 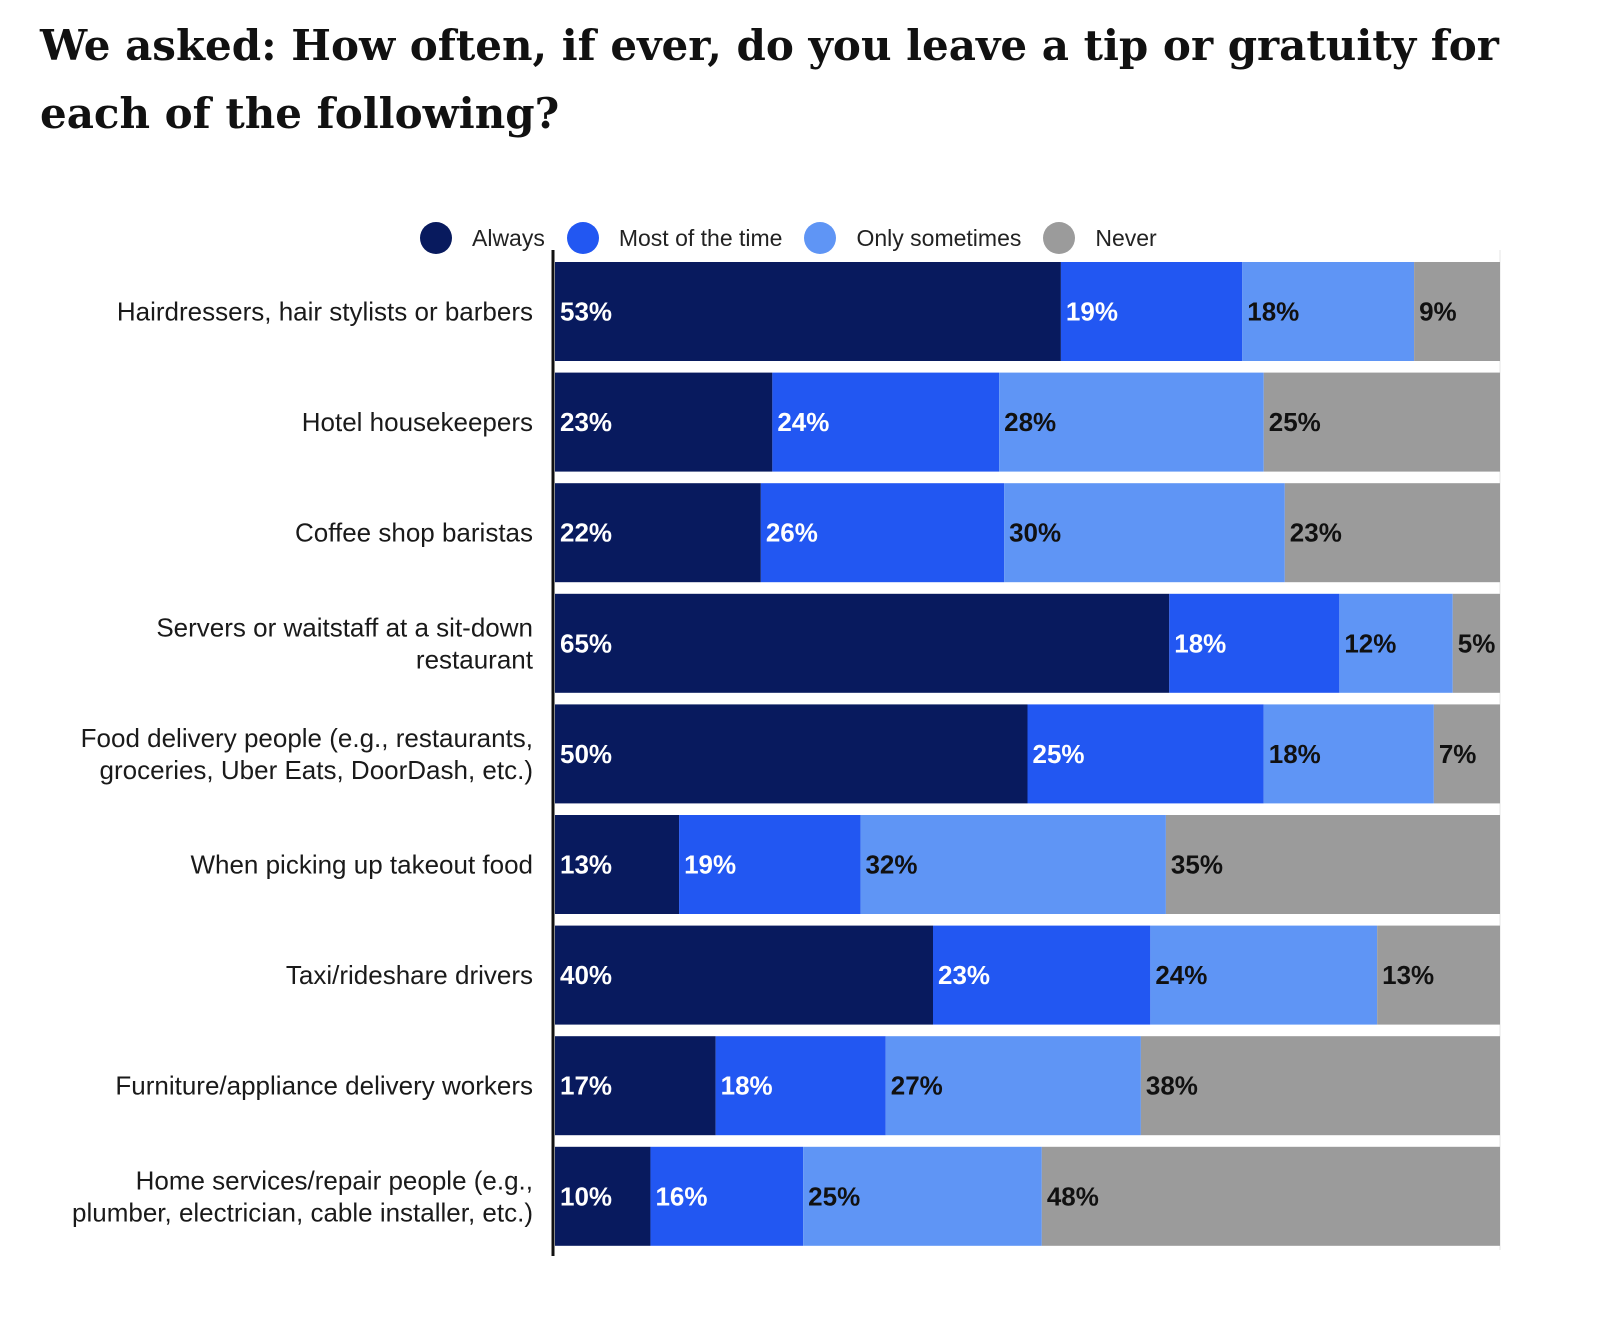 I want to click on data-label: 28%, so click(x=1030, y=422).